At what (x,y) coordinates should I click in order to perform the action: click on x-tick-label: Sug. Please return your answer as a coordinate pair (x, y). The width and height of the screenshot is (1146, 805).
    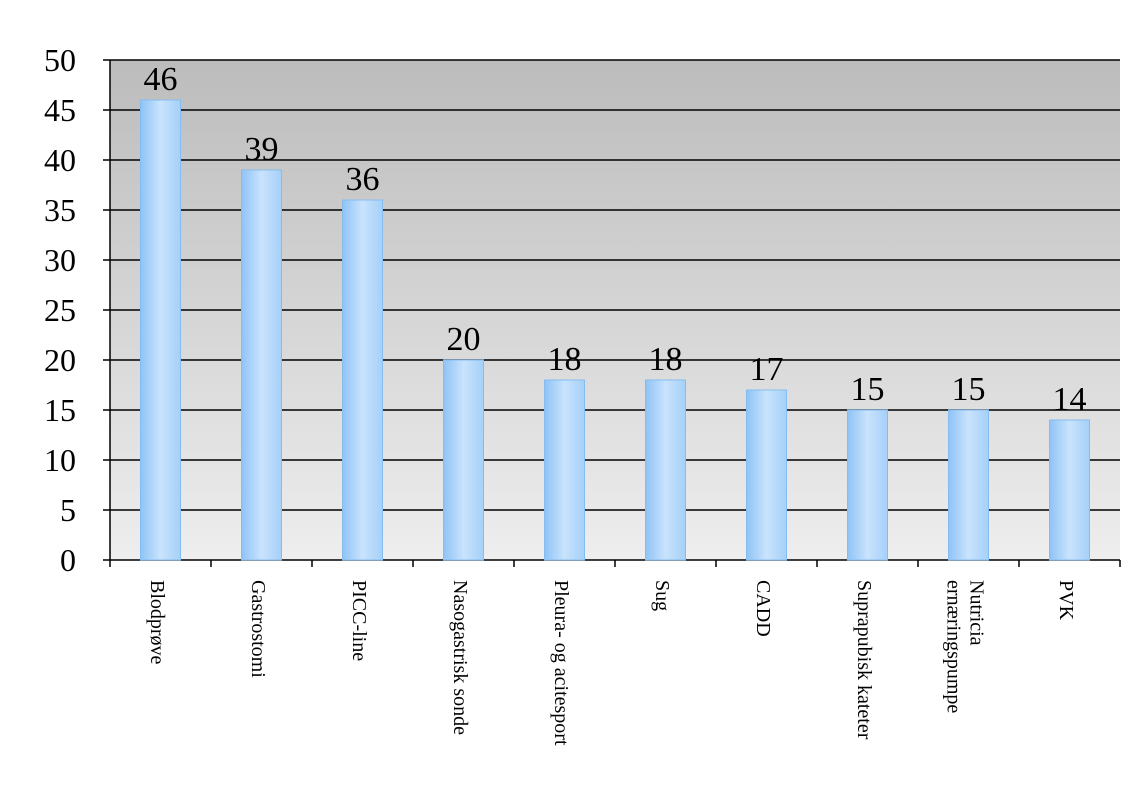
    Looking at the image, I should click on (662, 596).